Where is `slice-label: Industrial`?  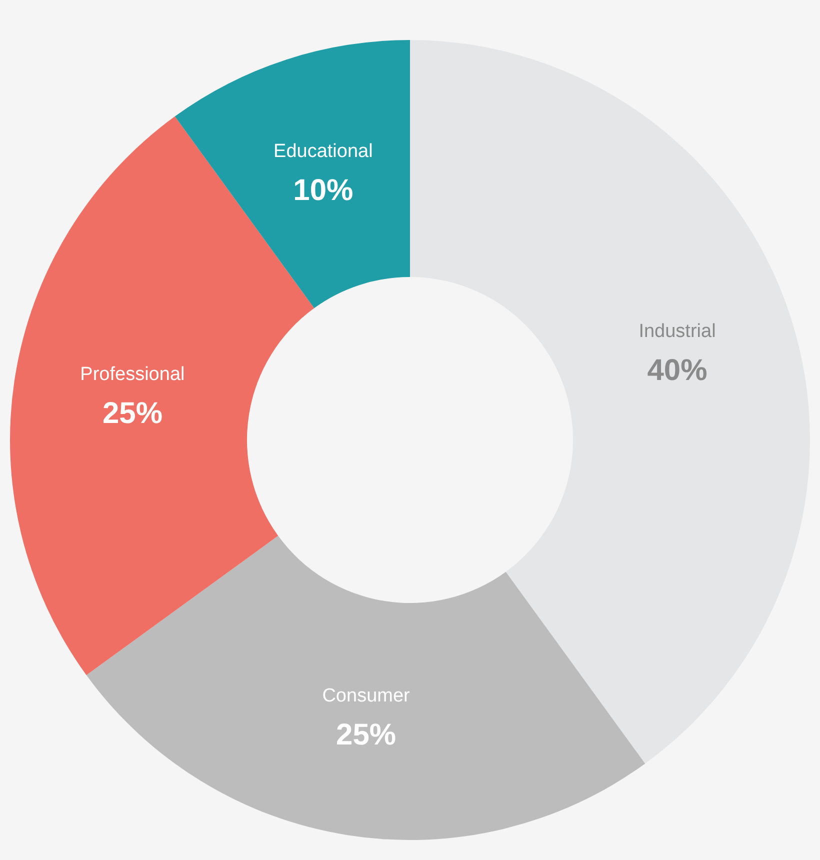 slice-label: Industrial is located at coordinates (677, 331).